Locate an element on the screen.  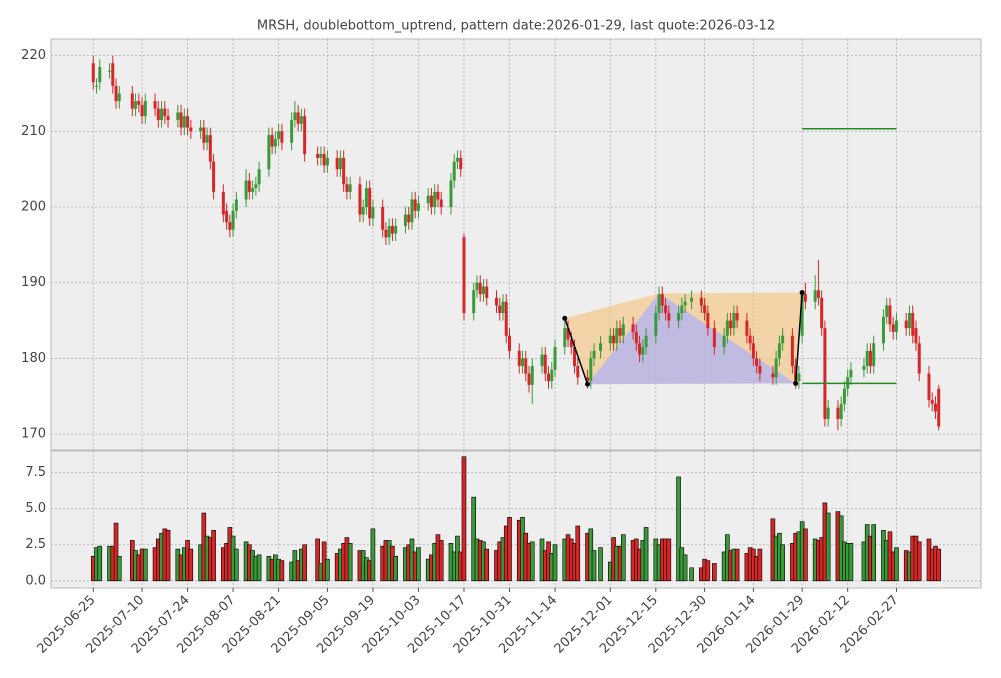
volume-tick-label: 0.0 is located at coordinates (35, 580).